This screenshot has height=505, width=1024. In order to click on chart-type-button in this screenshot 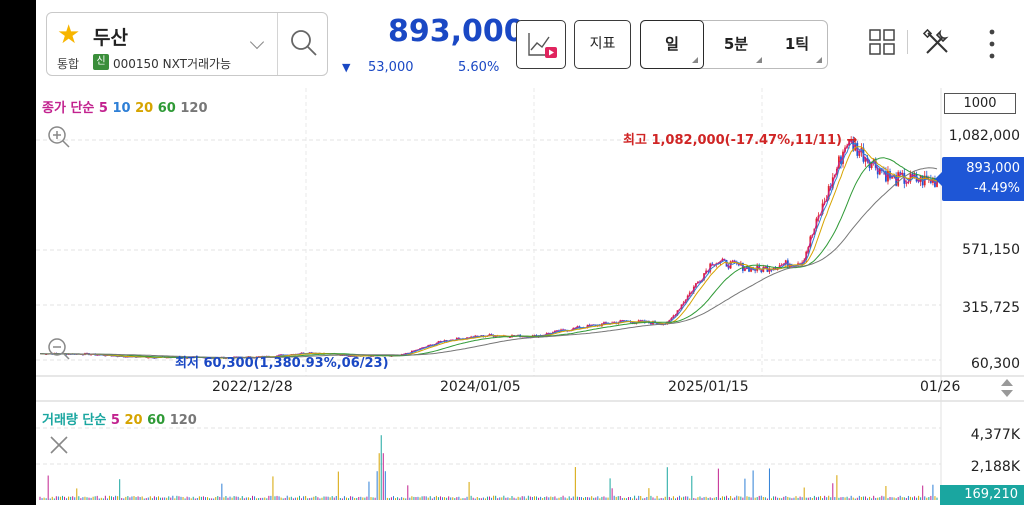, I will do `click(541, 44)`.